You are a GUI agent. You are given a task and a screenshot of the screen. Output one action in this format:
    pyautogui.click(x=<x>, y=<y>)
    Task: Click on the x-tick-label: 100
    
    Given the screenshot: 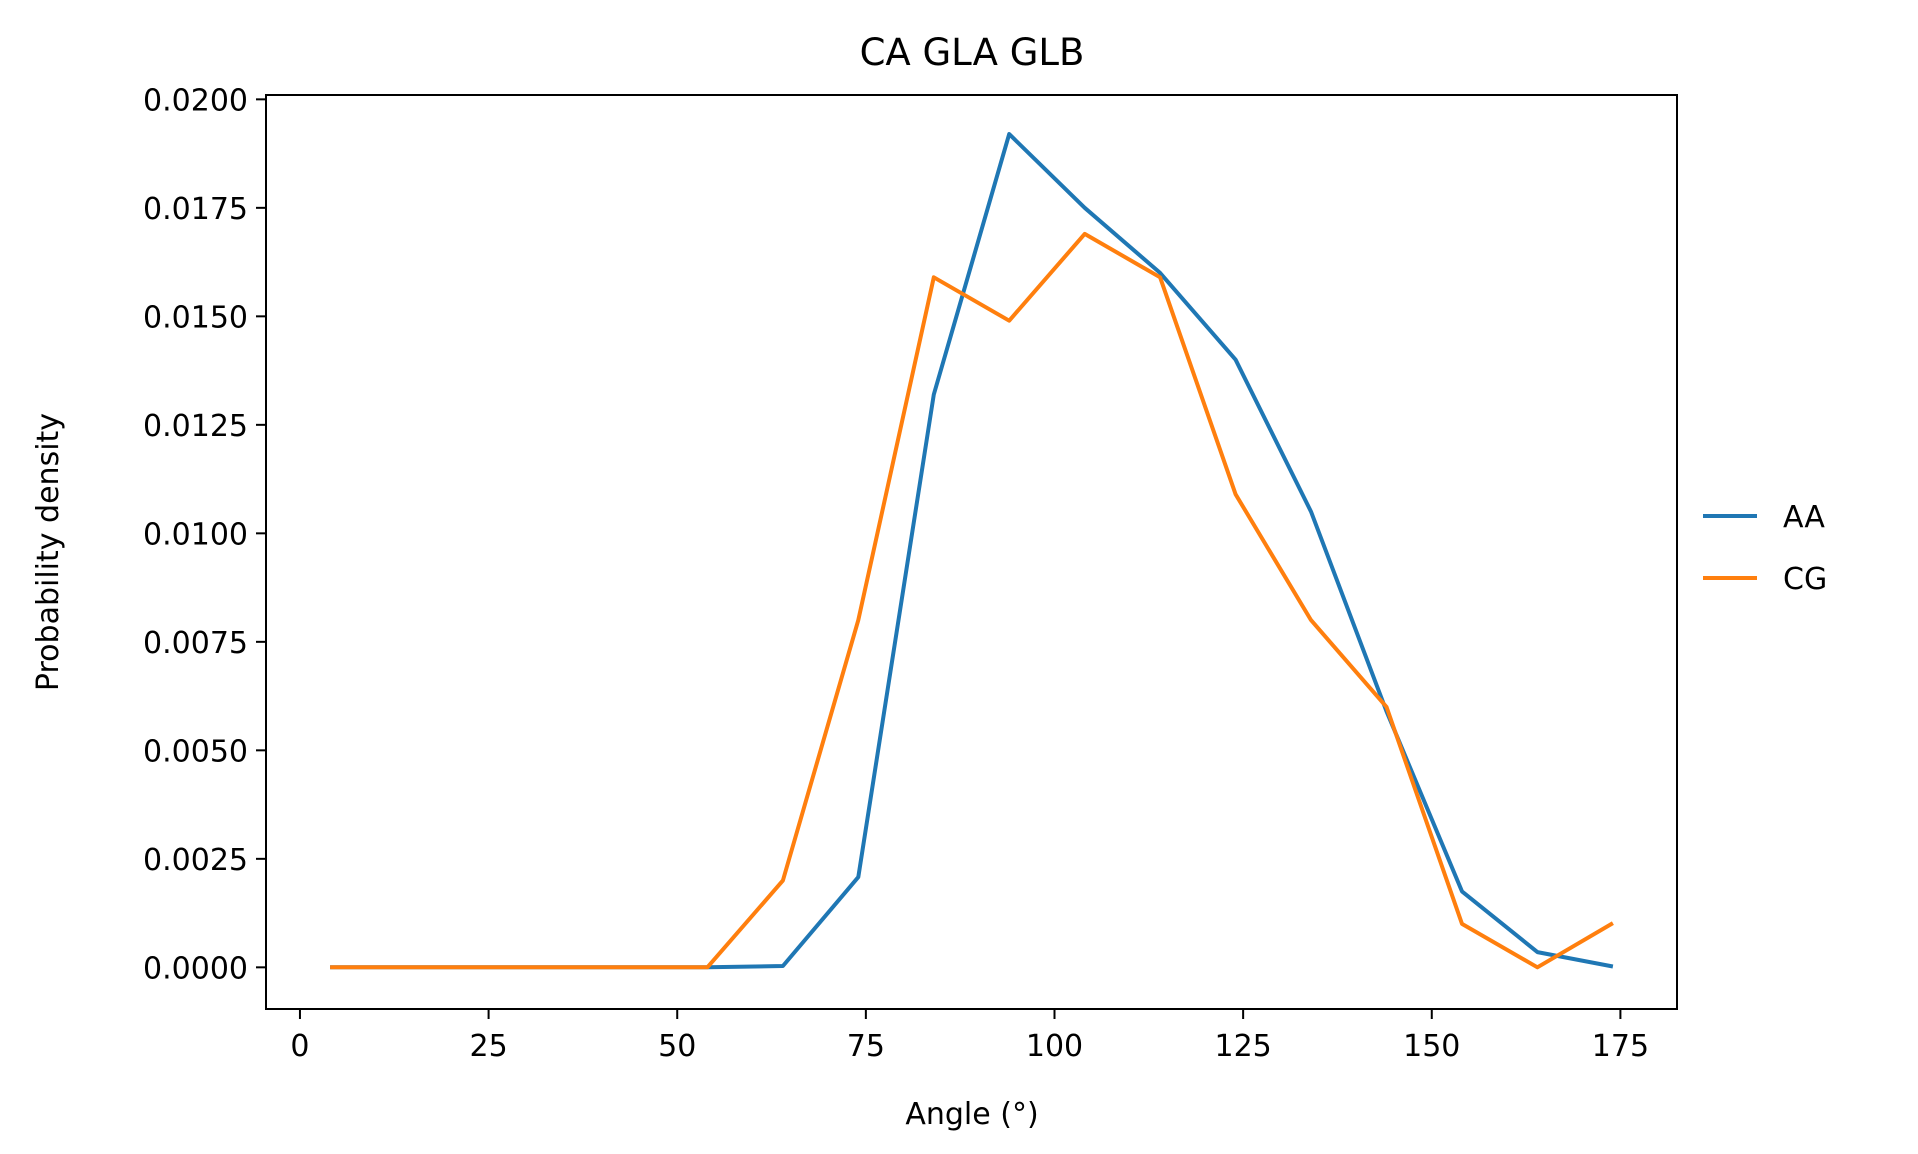 What is the action you would take?
    pyautogui.click(x=1054, y=1046)
    